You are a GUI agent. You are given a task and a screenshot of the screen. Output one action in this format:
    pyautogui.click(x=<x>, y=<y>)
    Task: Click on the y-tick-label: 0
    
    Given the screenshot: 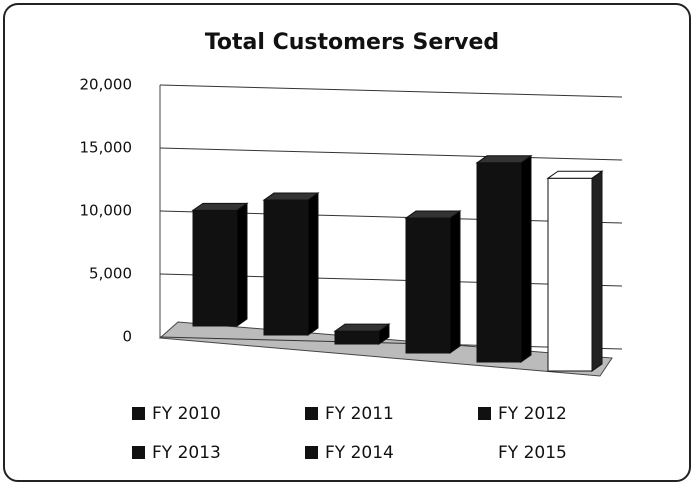 What is the action you would take?
    pyautogui.click(x=127, y=337)
    